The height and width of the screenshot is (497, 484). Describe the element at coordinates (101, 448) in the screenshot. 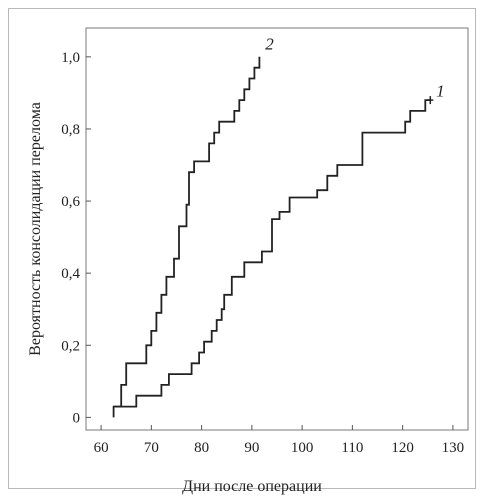

I see `x-tick-label: 60` at that location.